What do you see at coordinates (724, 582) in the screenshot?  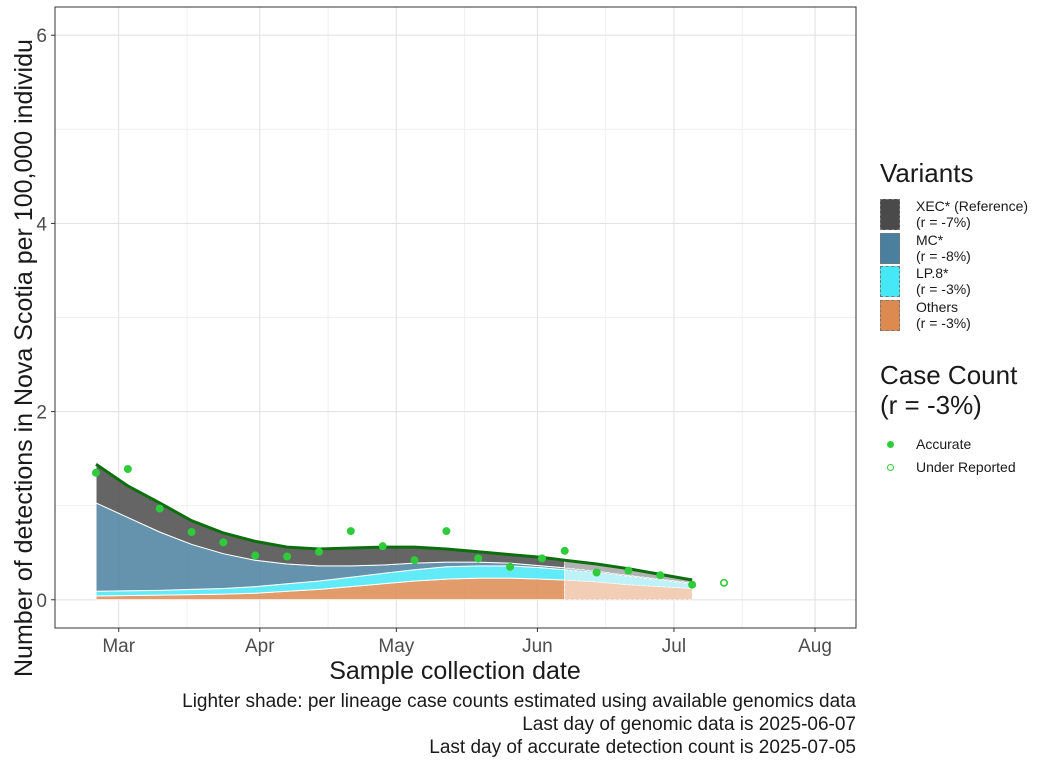 I see `case-point-under-reported` at bounding box center [724, 582].